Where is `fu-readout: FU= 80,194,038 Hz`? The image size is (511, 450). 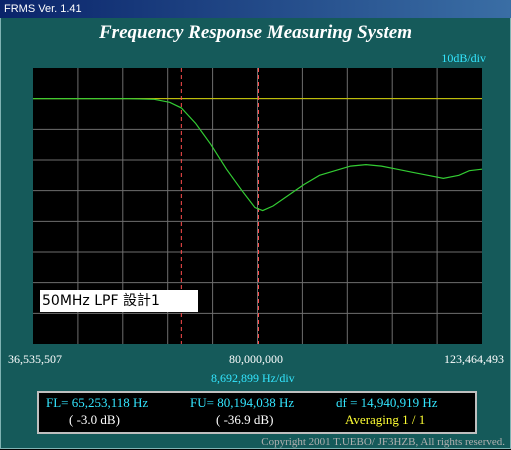
fu-readout: FU= 80,194,038 Hz is located at coordinates (242, 402).